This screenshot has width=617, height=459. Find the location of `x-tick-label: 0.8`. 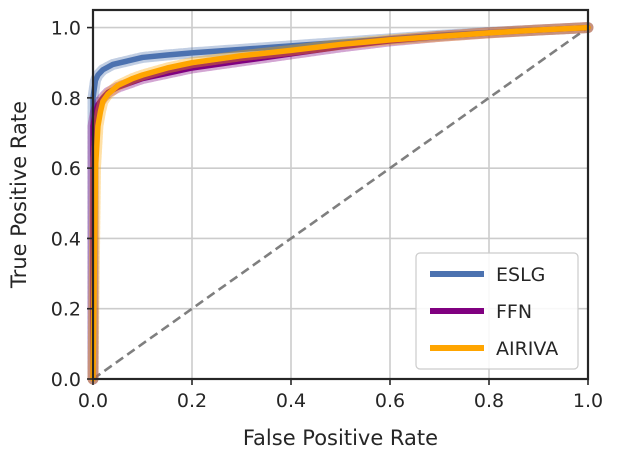

x-tick-label: 0.8 is located at coordinates (489, 401).